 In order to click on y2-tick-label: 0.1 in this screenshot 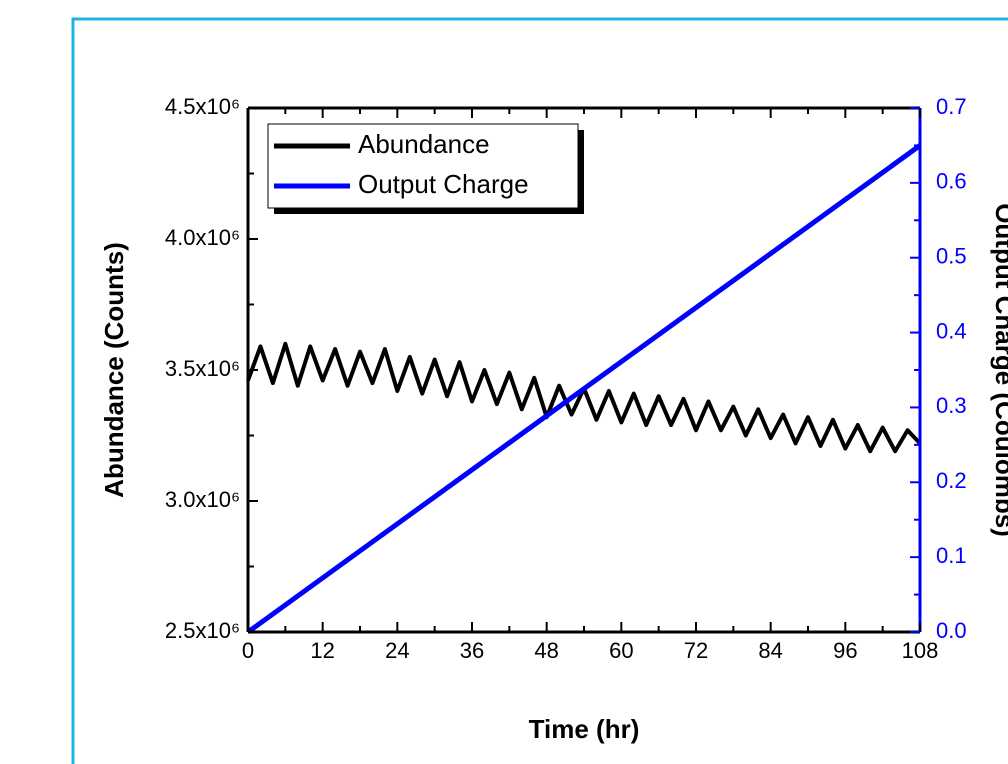, I will do `click(951, 555)`.